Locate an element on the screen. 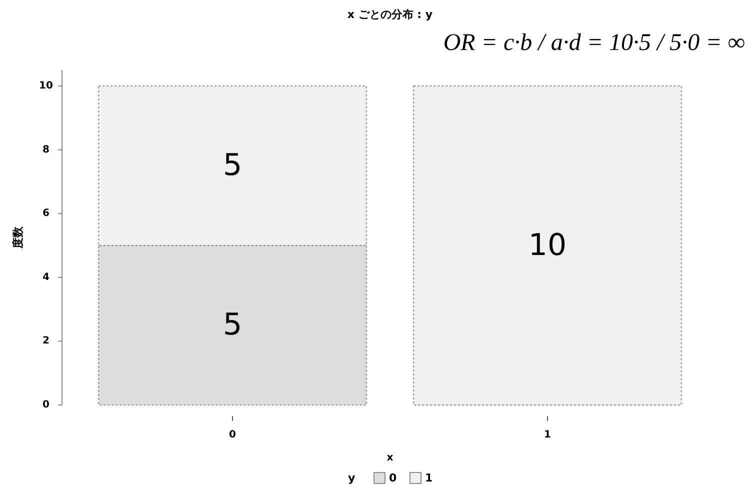 This screenshot has width=754, height=494. y-tick-label: 4 is located at coordinates (46, 277).